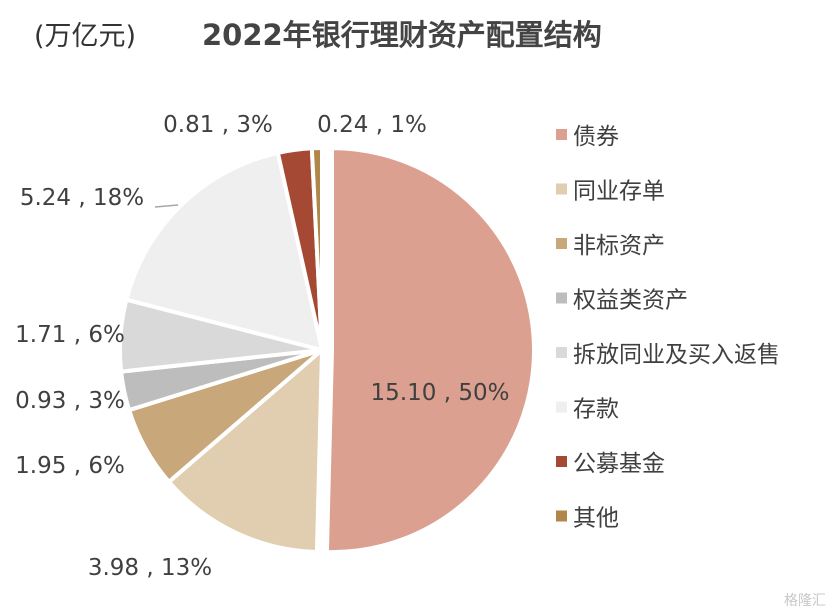 The image size is (834, 614). I want to click on legend-label: 权益类资产, so click(630, 301).